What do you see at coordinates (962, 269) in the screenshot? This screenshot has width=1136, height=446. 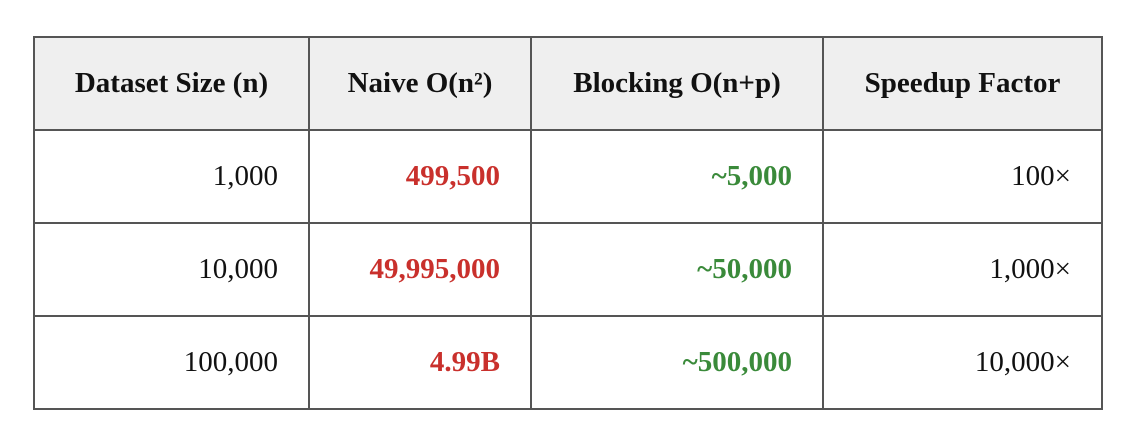 I see `cell-speedup: 1,000×` at bounding box center [962, 269].